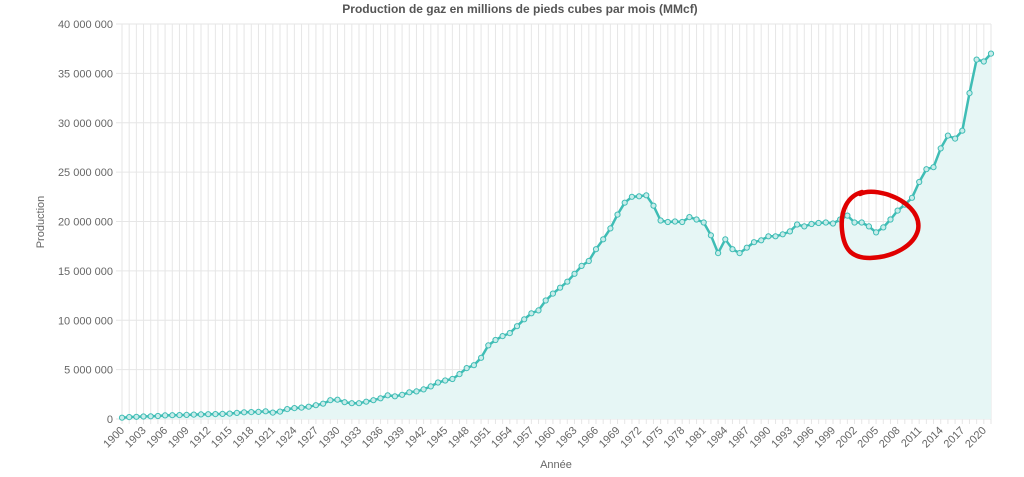  I want to click on annotation-layer, so click(880, 225).